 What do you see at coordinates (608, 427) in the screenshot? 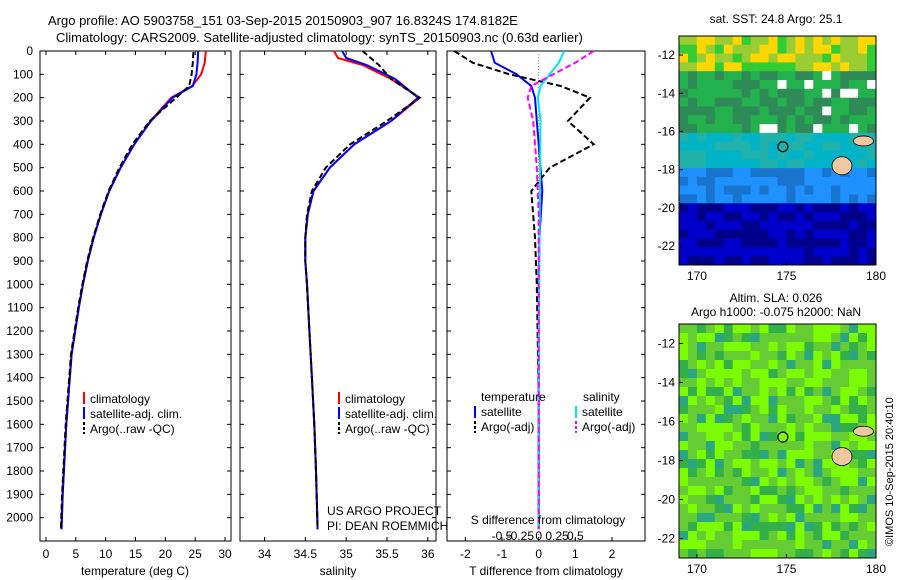
I see `legend-sal-argo: Argo(-adj)` at bounding box center [608, 427].